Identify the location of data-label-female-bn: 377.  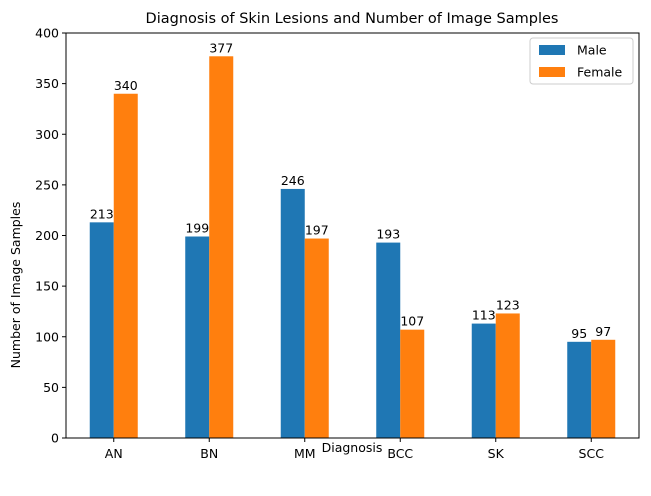
(221, 47).